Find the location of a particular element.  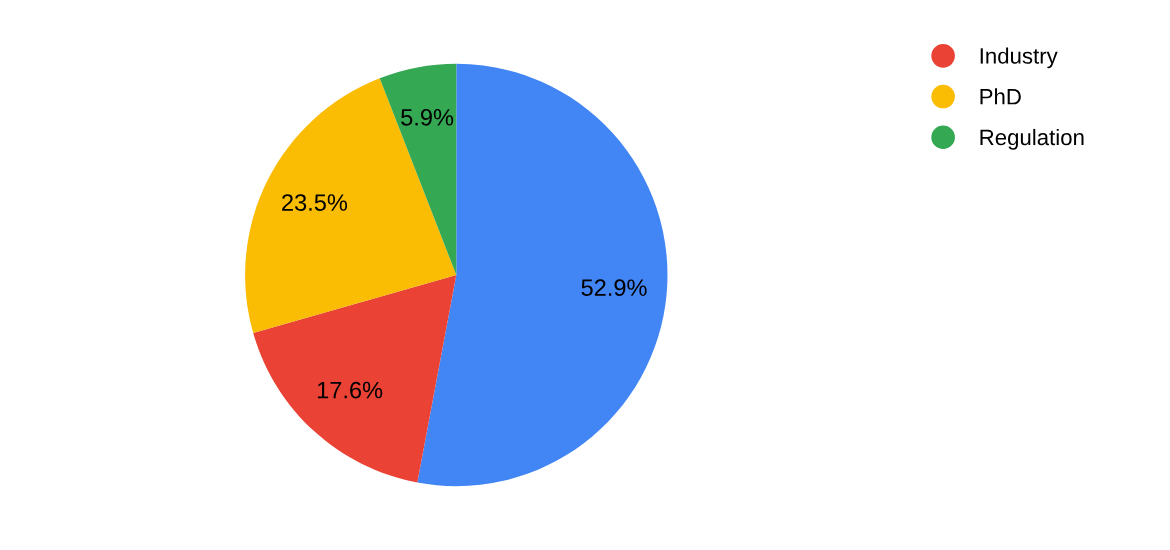

data-label: 17.6% is located at coordinates (350, 390).